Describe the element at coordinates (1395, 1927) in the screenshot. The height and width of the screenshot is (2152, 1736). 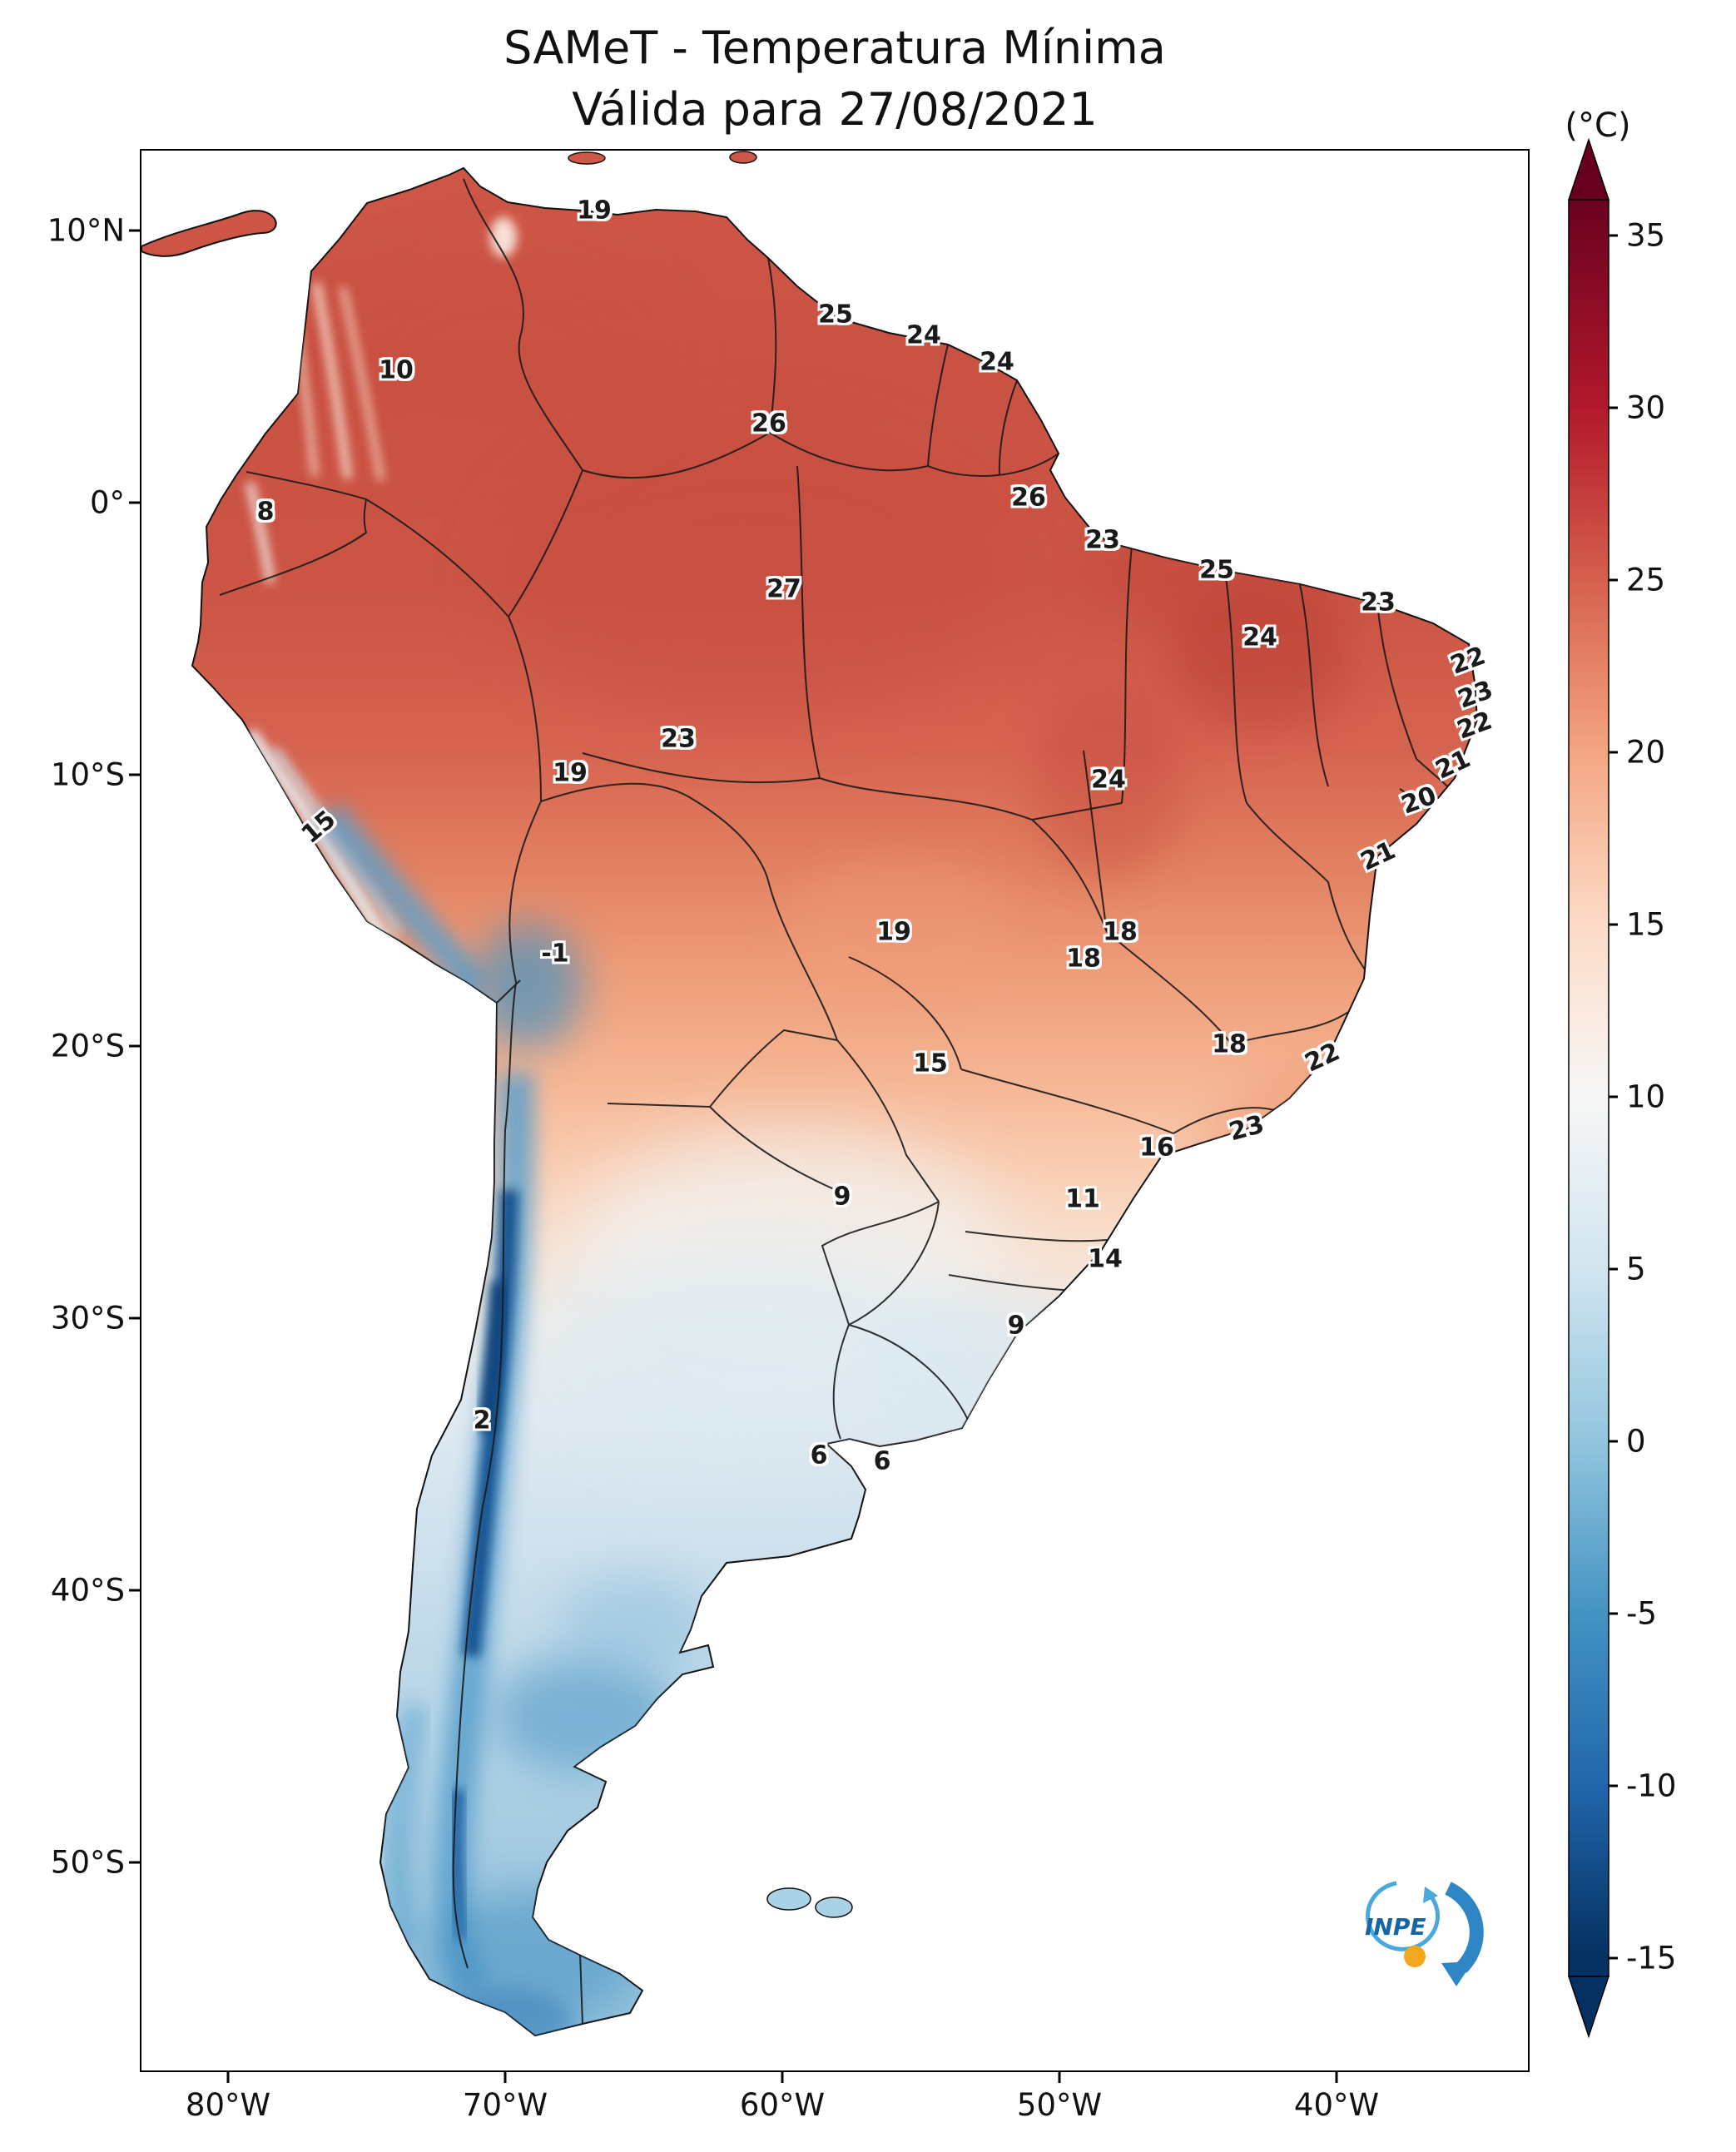
I see `inpe-logo-text: INPE` at that location.